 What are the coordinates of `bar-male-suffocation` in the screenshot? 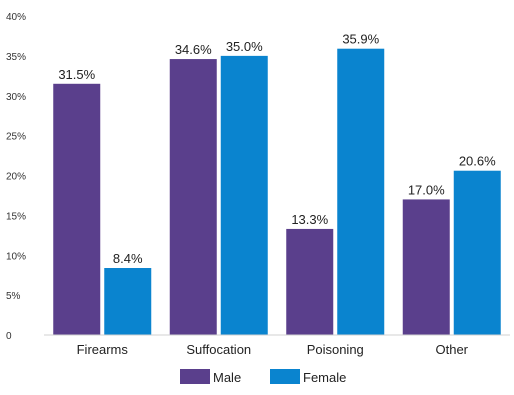 It's located at (193, 197).